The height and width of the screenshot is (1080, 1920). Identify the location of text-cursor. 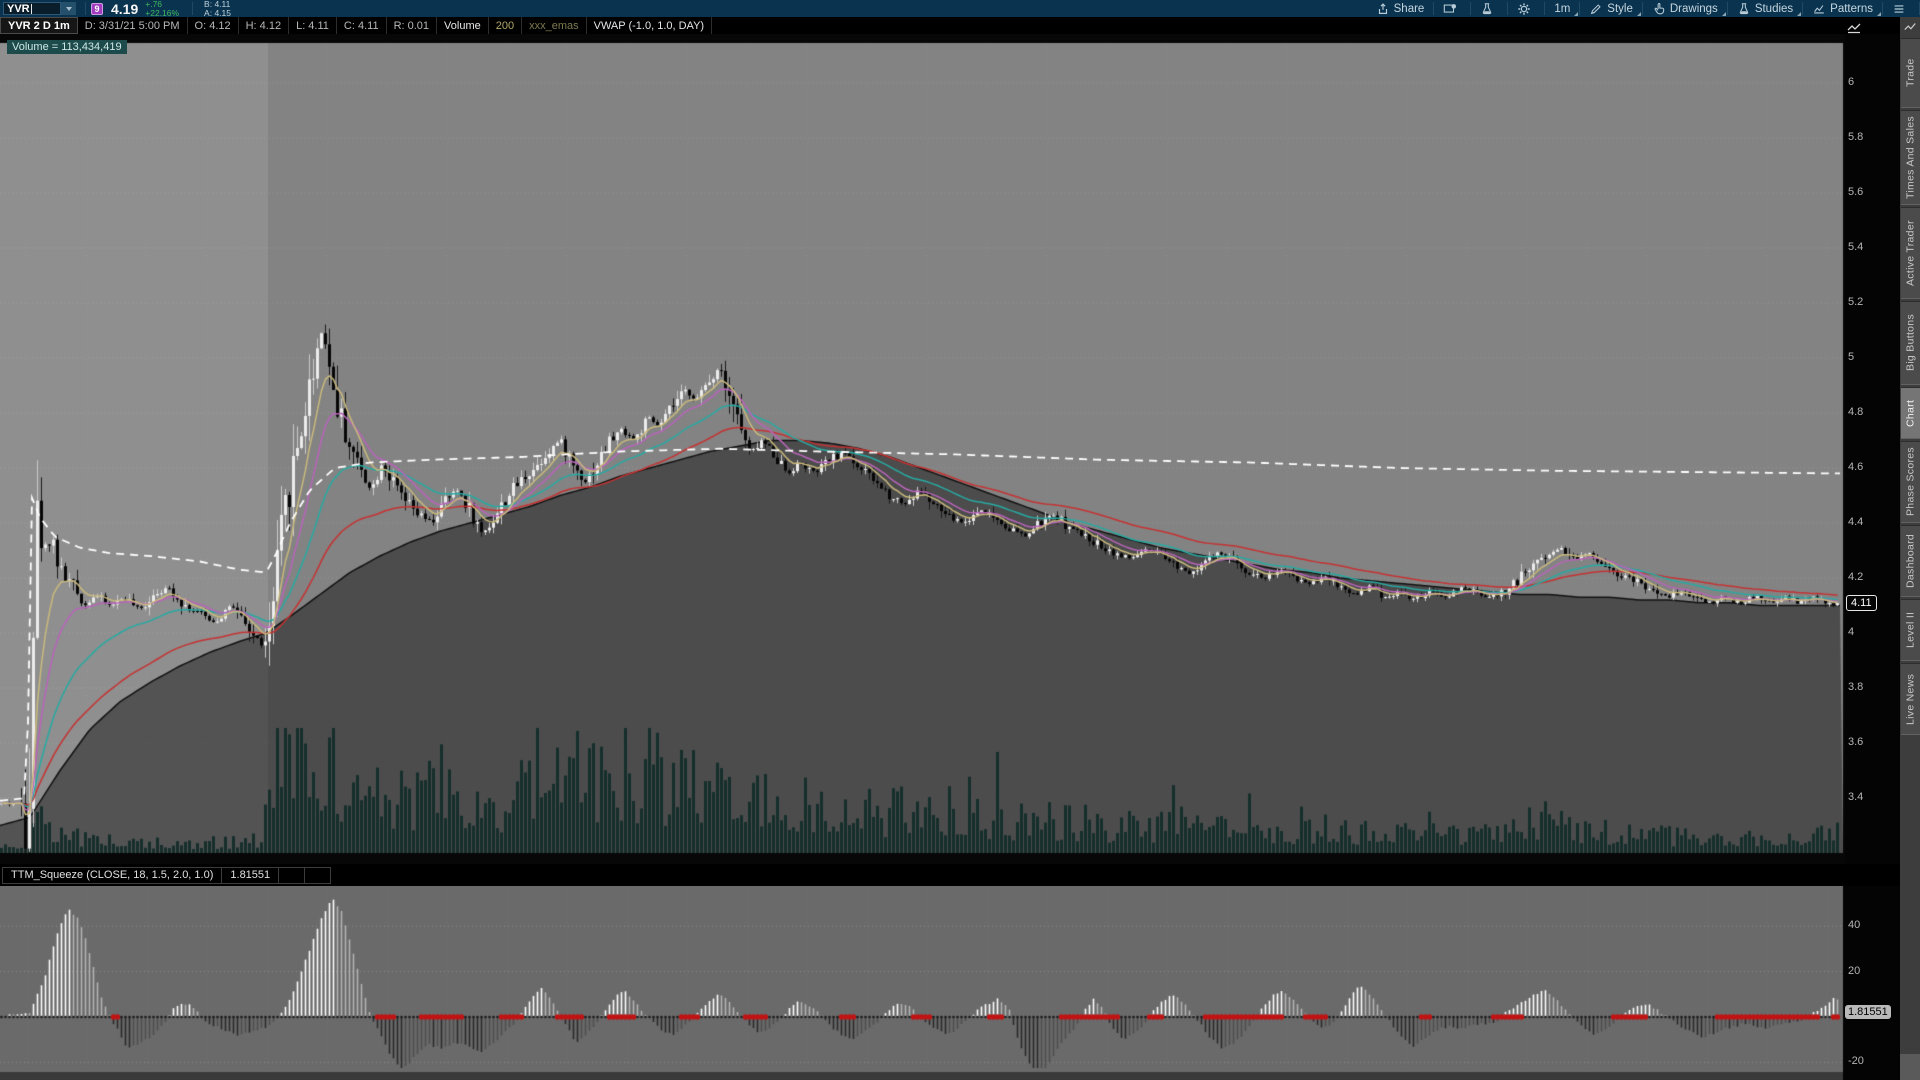
(31, 8).